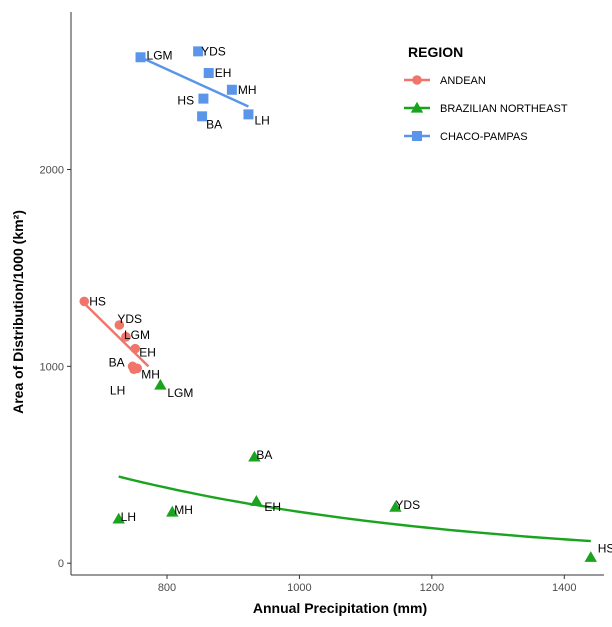 Image resolution: width=612 pixels, height=627 pixels. I want to click on x-tick-label: 1200, so click(432, 588).